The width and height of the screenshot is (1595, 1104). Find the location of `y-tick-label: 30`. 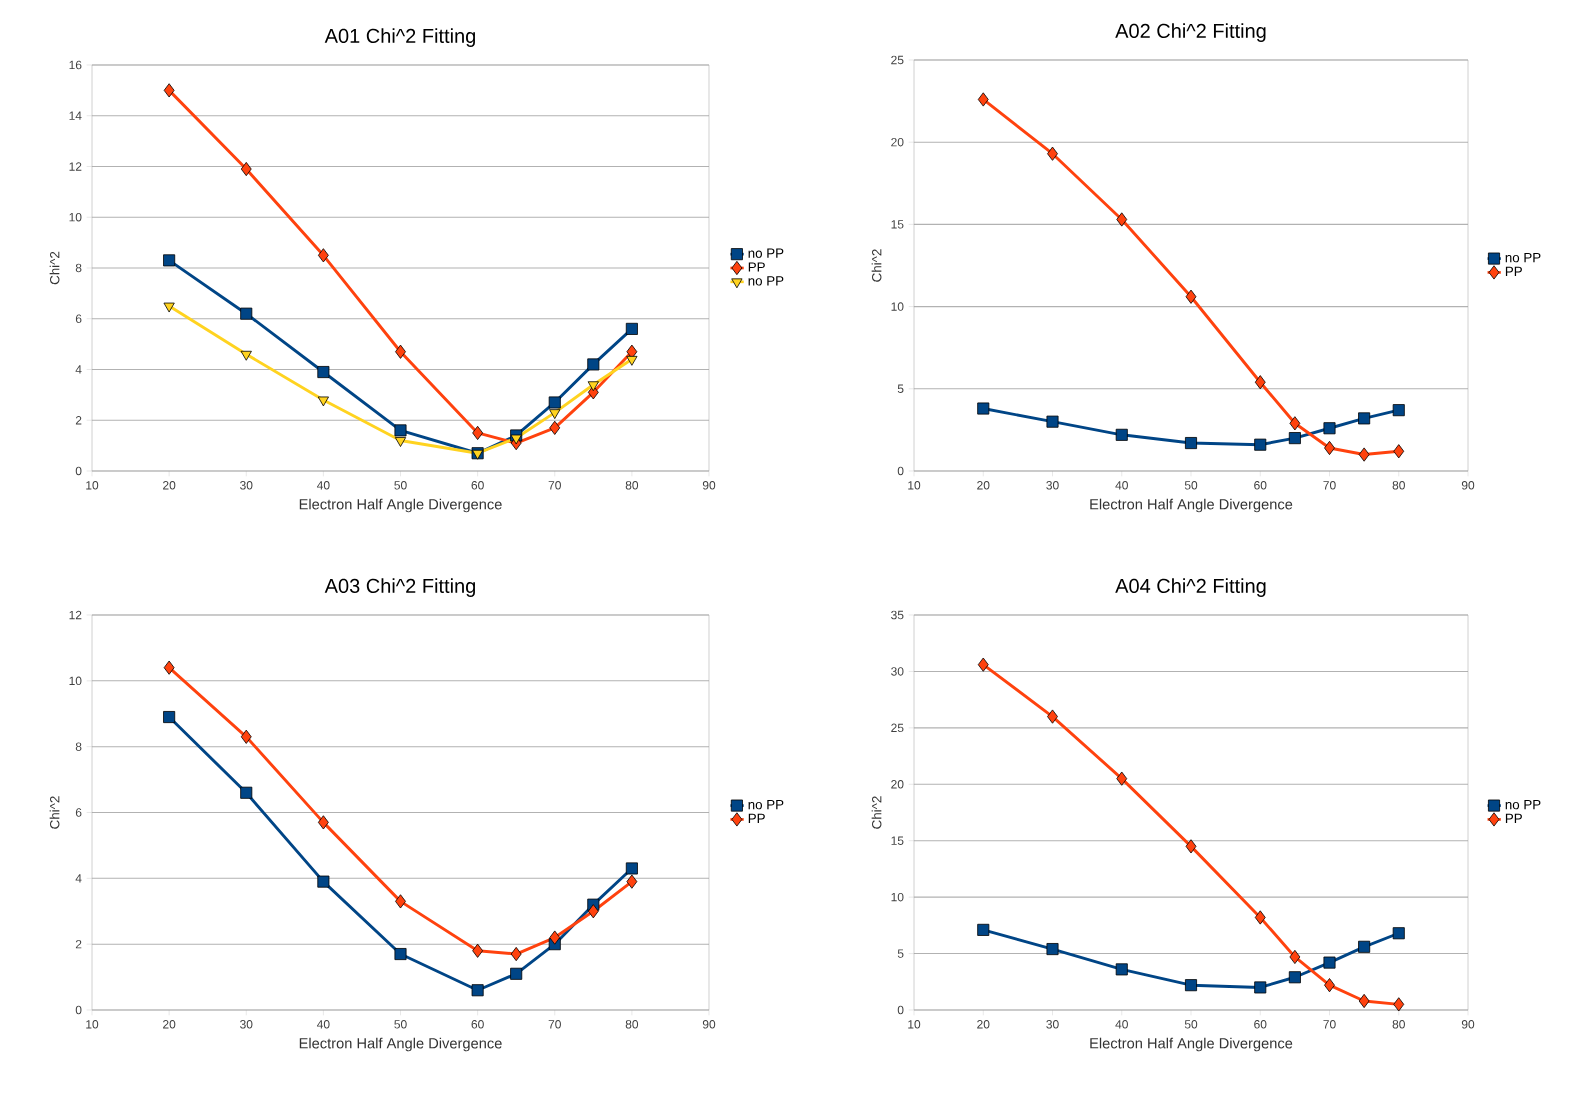

y-tick-label: 30 is located at coordinates (897, 671).